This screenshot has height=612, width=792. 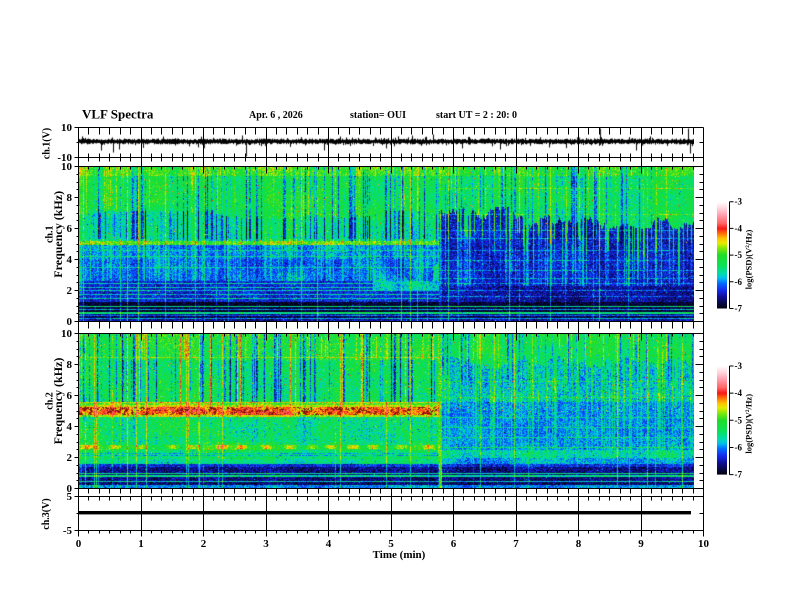 I want to click on svg-text: -10, so click(x=64, y=158).